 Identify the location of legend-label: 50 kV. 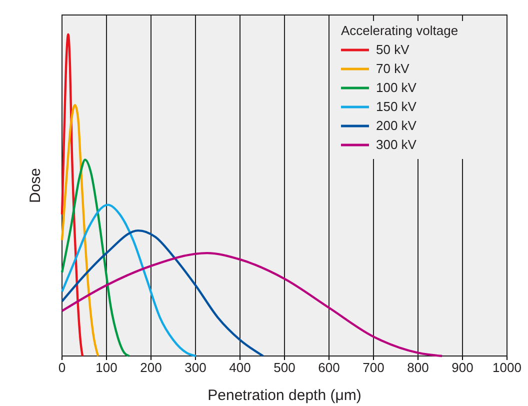
(393, 49).